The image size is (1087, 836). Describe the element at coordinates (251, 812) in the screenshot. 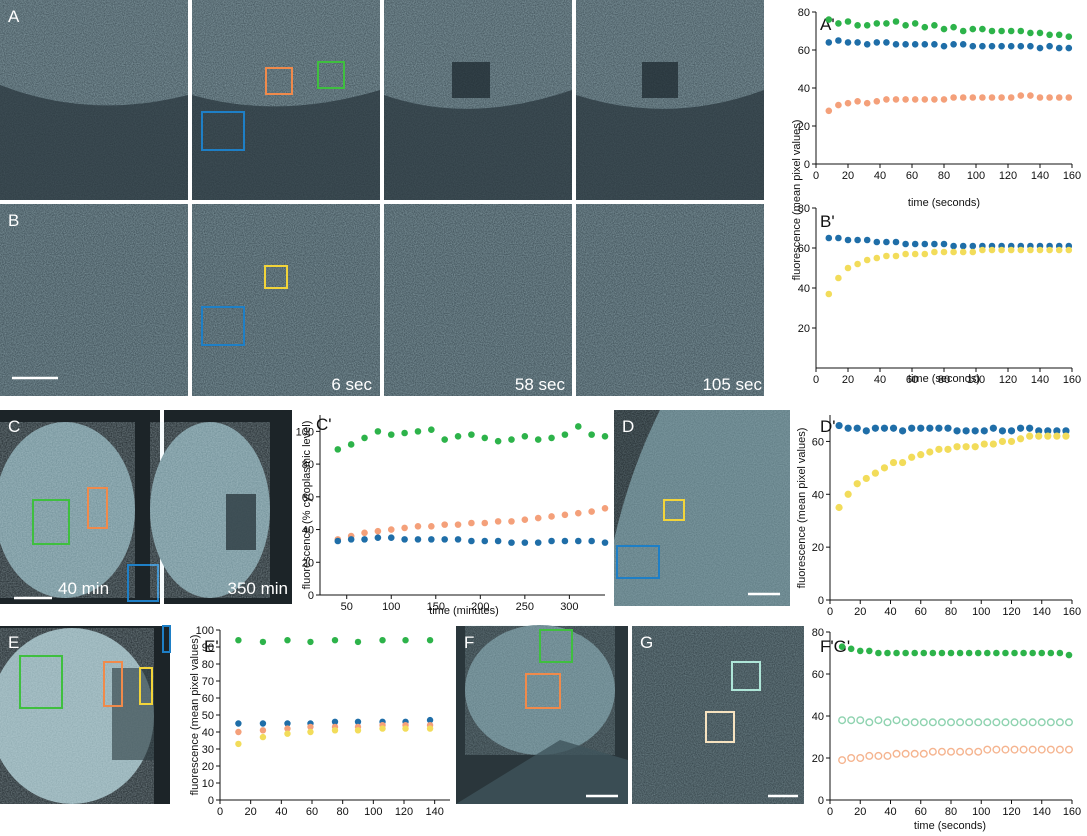

I see `x-tick-label: 20` at that location.